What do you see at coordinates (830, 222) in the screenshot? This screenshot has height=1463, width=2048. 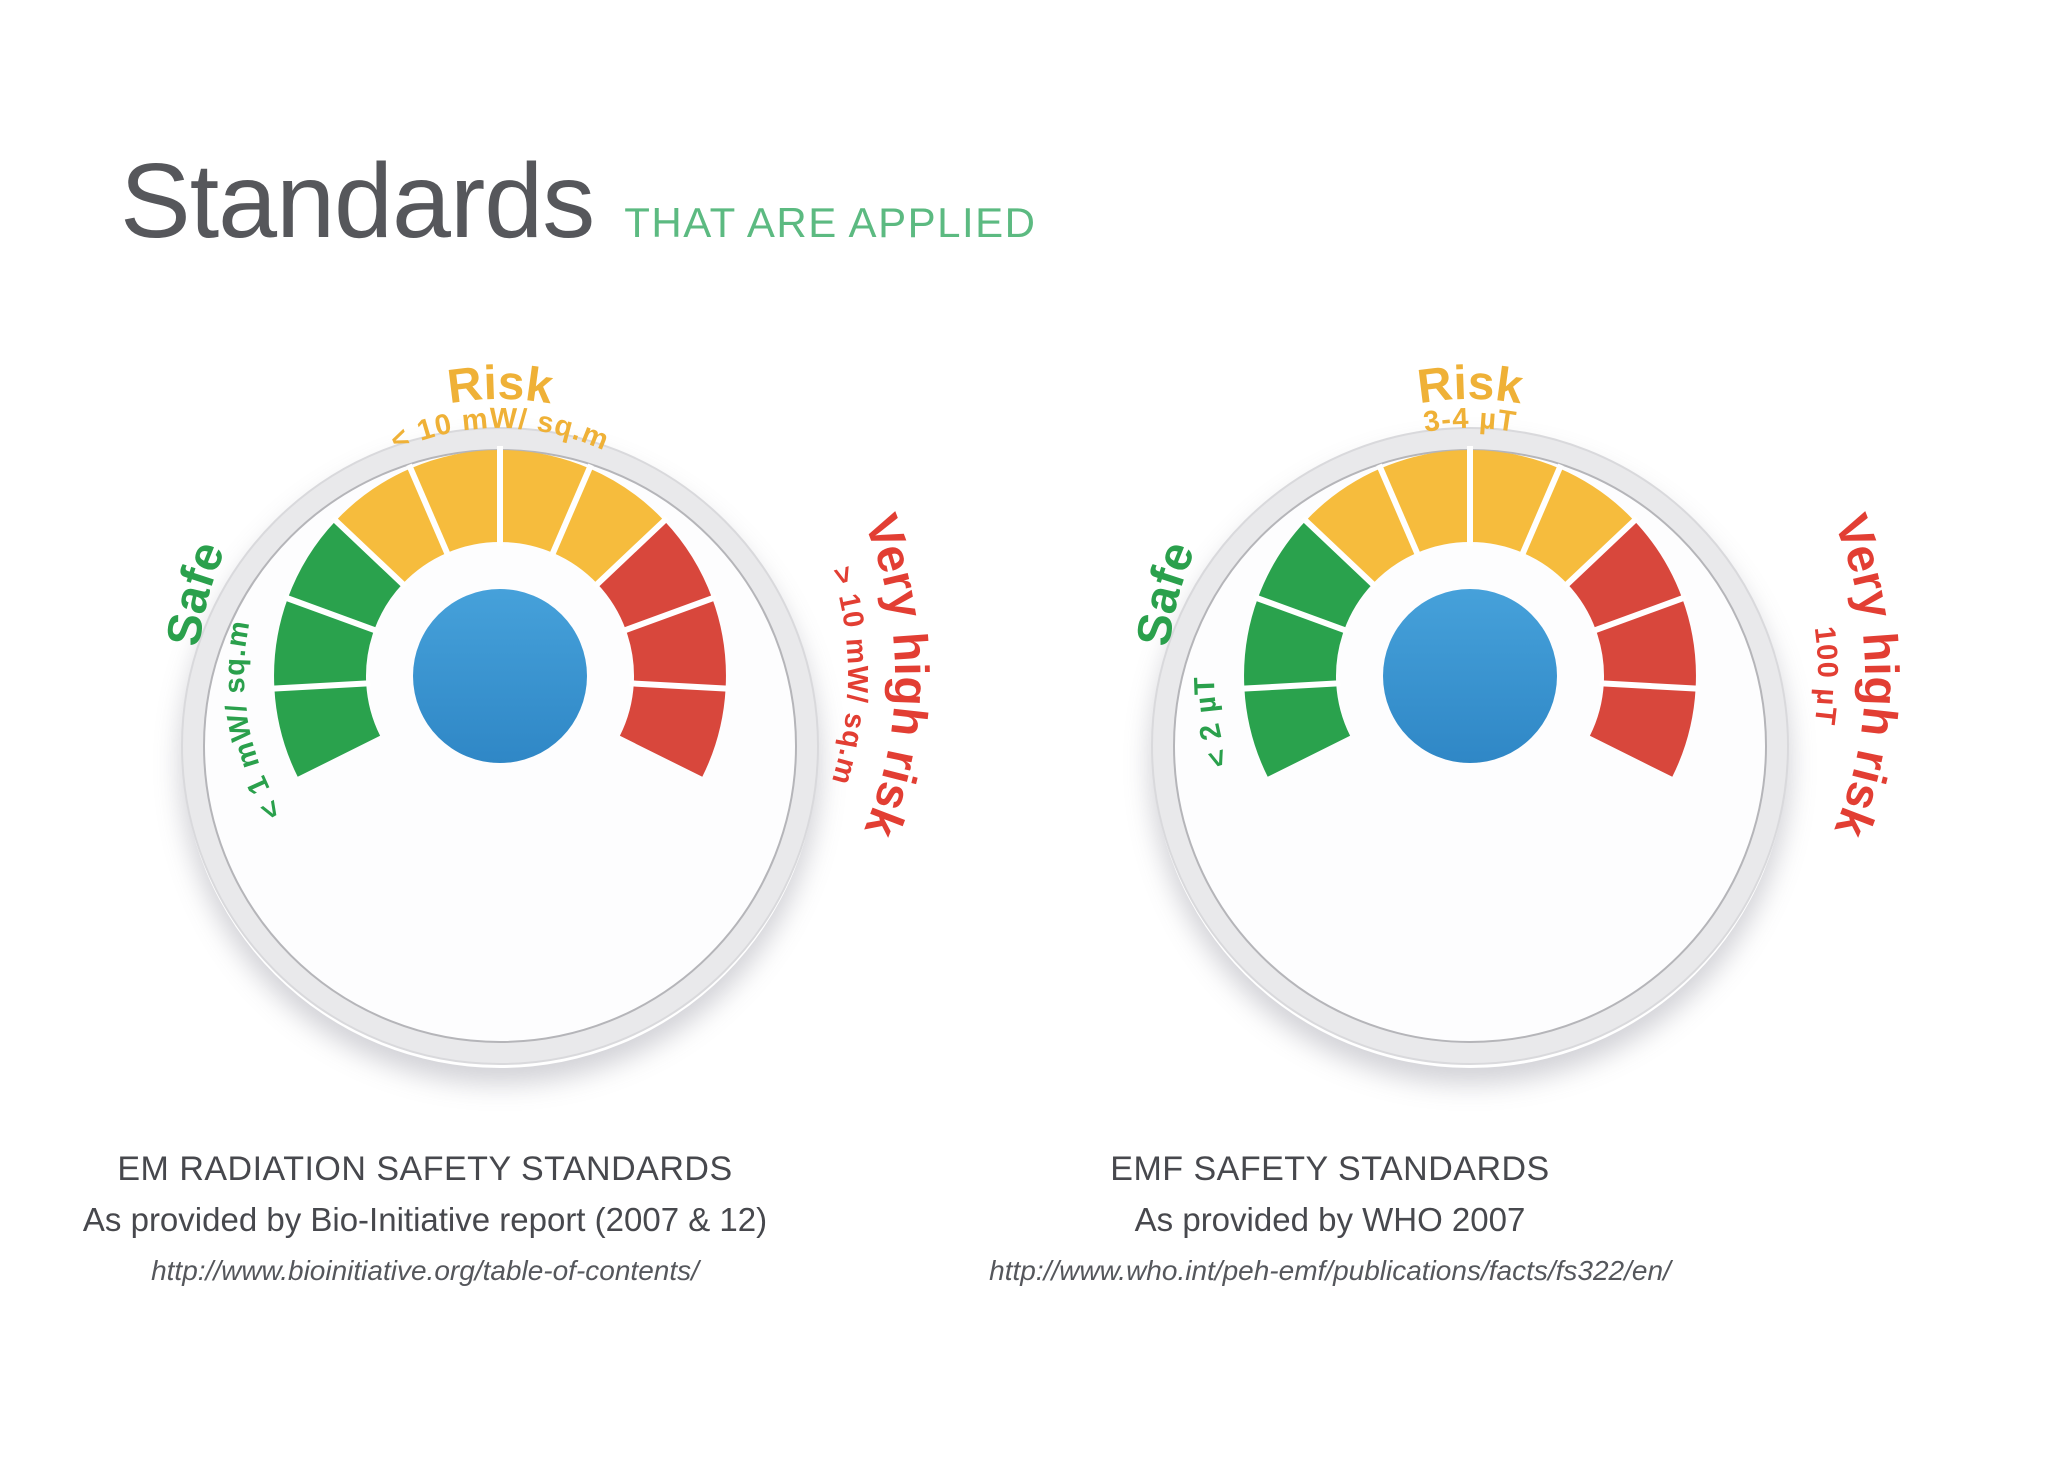 I see `title-subheading: THAT ARE APPLIED` at bounding box center [830, 222].